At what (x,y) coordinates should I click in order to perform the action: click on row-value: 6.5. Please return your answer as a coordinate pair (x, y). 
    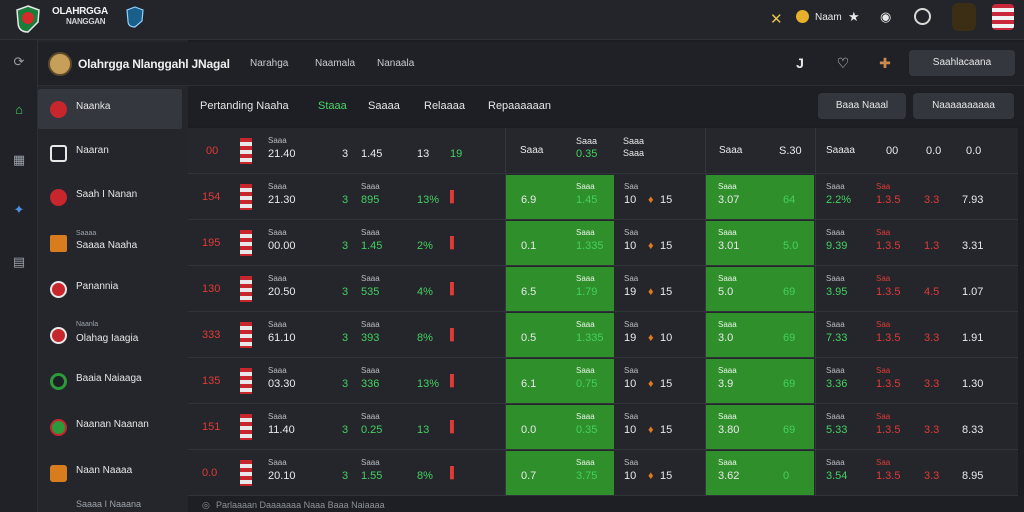
    Looking at the image, I should click on (529, 292).